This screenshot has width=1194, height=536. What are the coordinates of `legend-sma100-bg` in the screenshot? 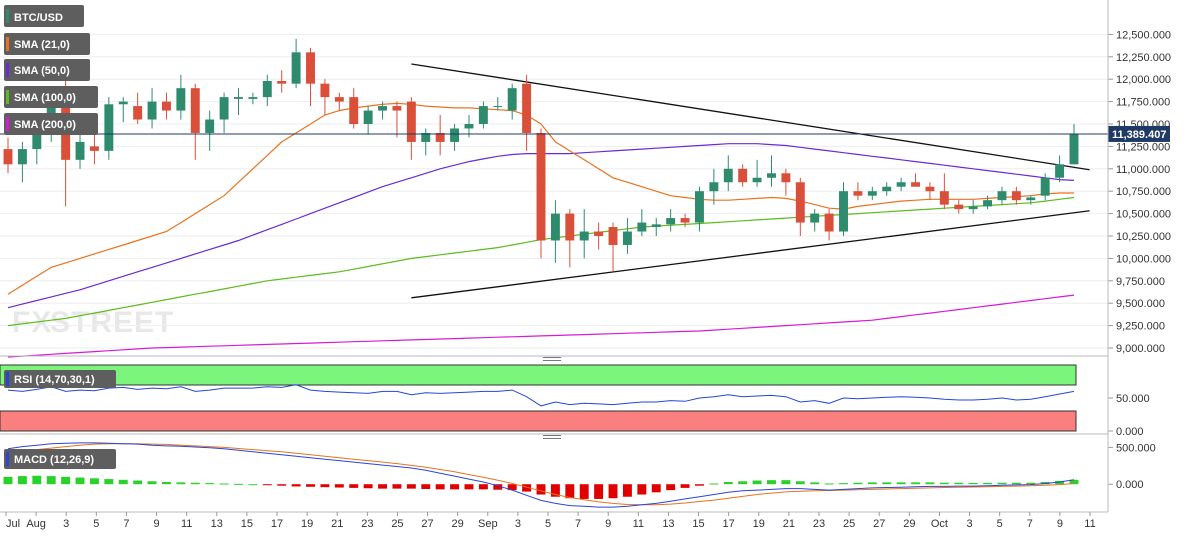 It's located at (51, 97).